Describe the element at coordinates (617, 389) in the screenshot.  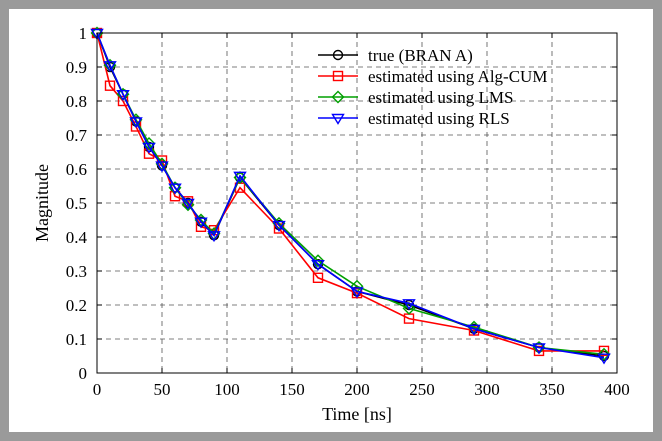
I see `x-tick-label: 400` at that location.